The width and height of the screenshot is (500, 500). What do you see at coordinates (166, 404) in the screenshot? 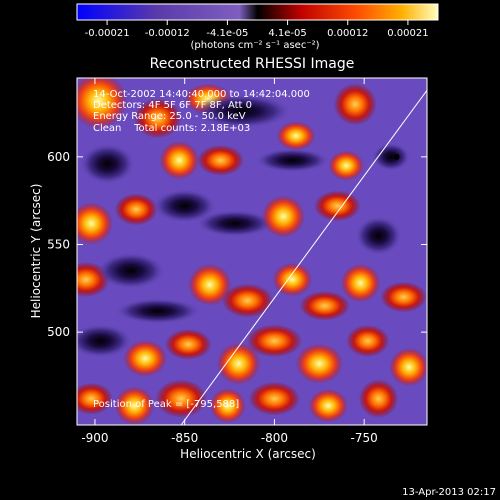
I see `annotation-peak: Position of Peak = [-795,588]` at bounding box center [166, 404].